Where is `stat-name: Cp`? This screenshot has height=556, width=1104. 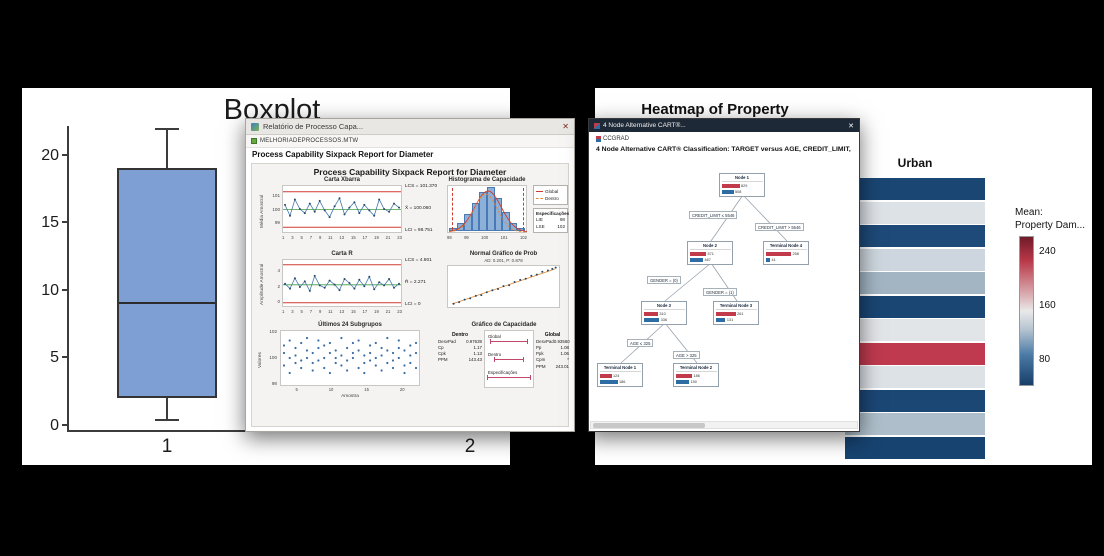
stat-name: Cp is located at coordinates (441, 348).